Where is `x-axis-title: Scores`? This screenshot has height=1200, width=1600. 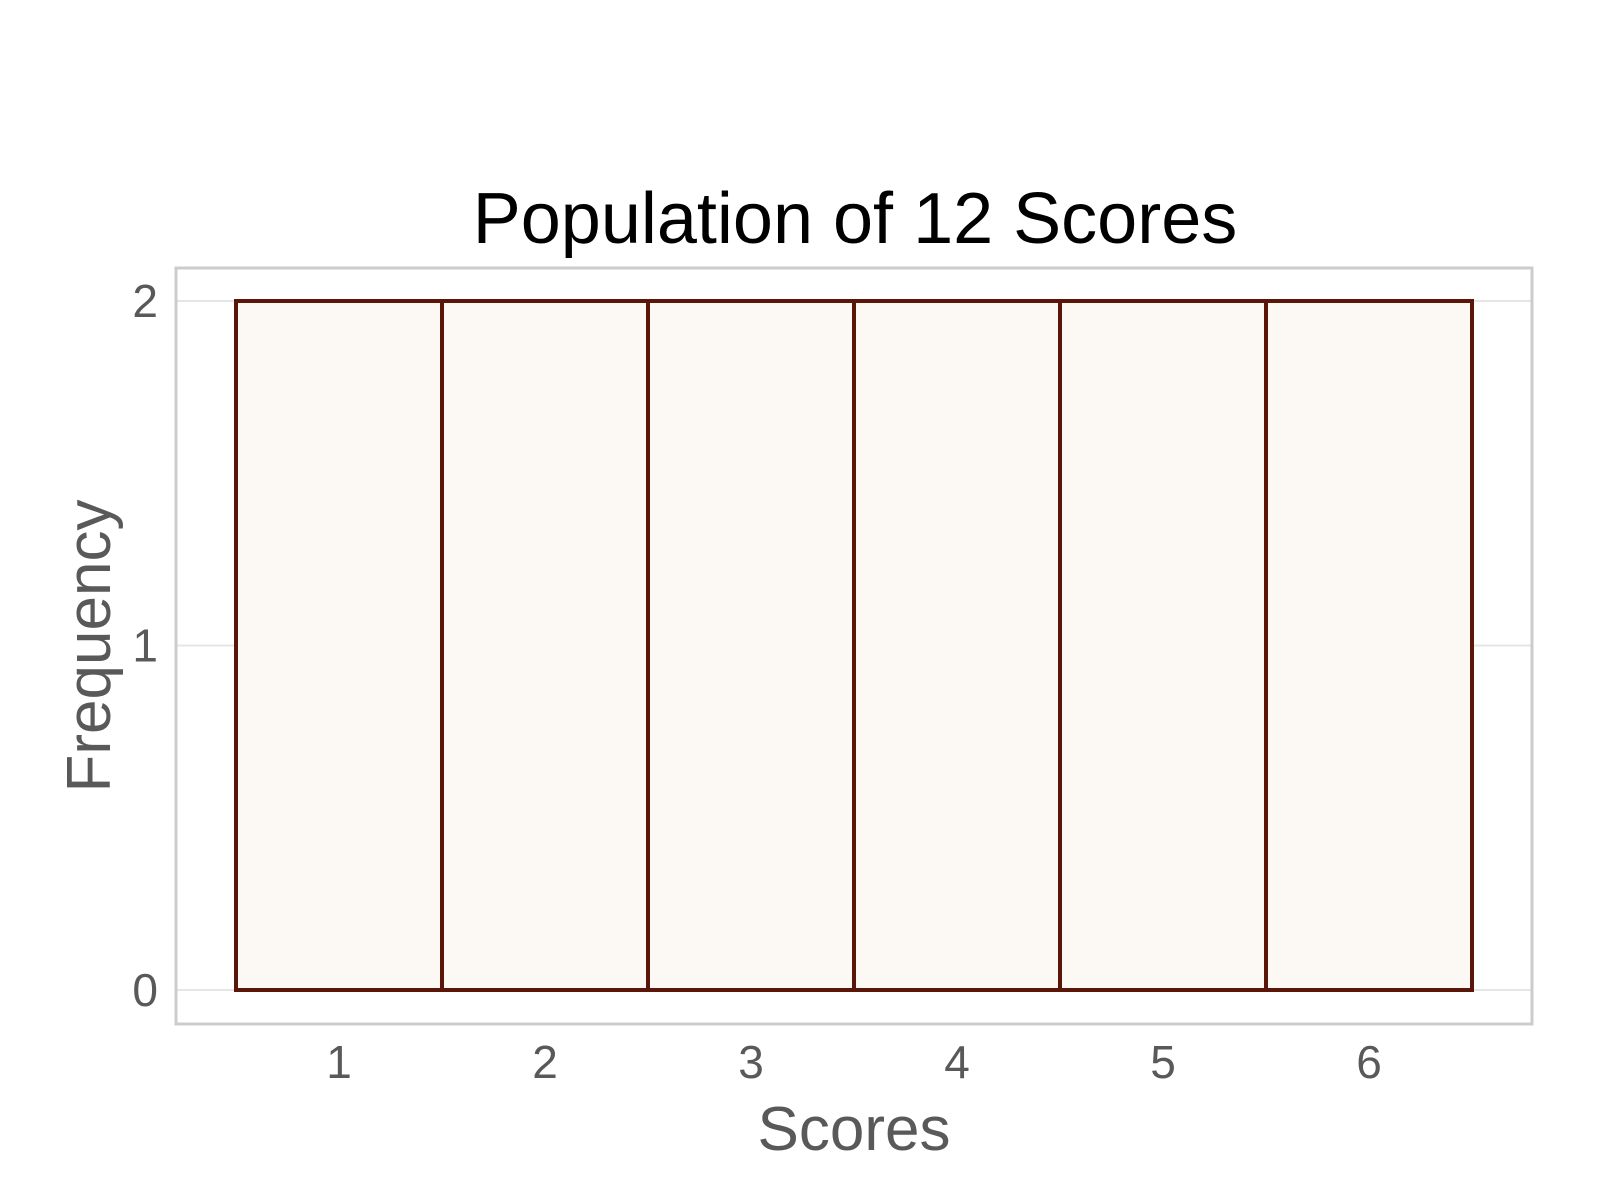 x-axis-title: Scores is located at coordinates (854, 1129).